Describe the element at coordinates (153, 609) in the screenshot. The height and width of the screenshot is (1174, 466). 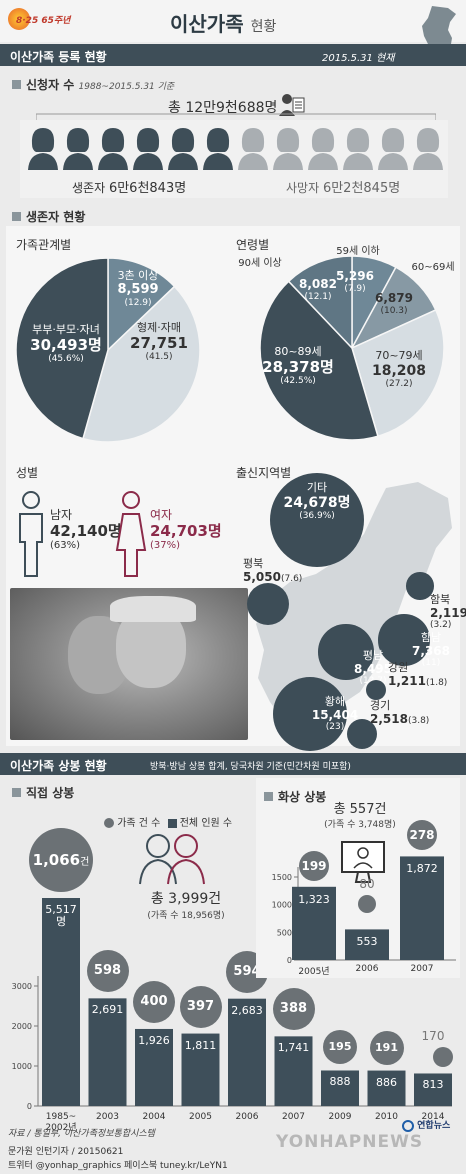
I see `photo-hat` at that location.